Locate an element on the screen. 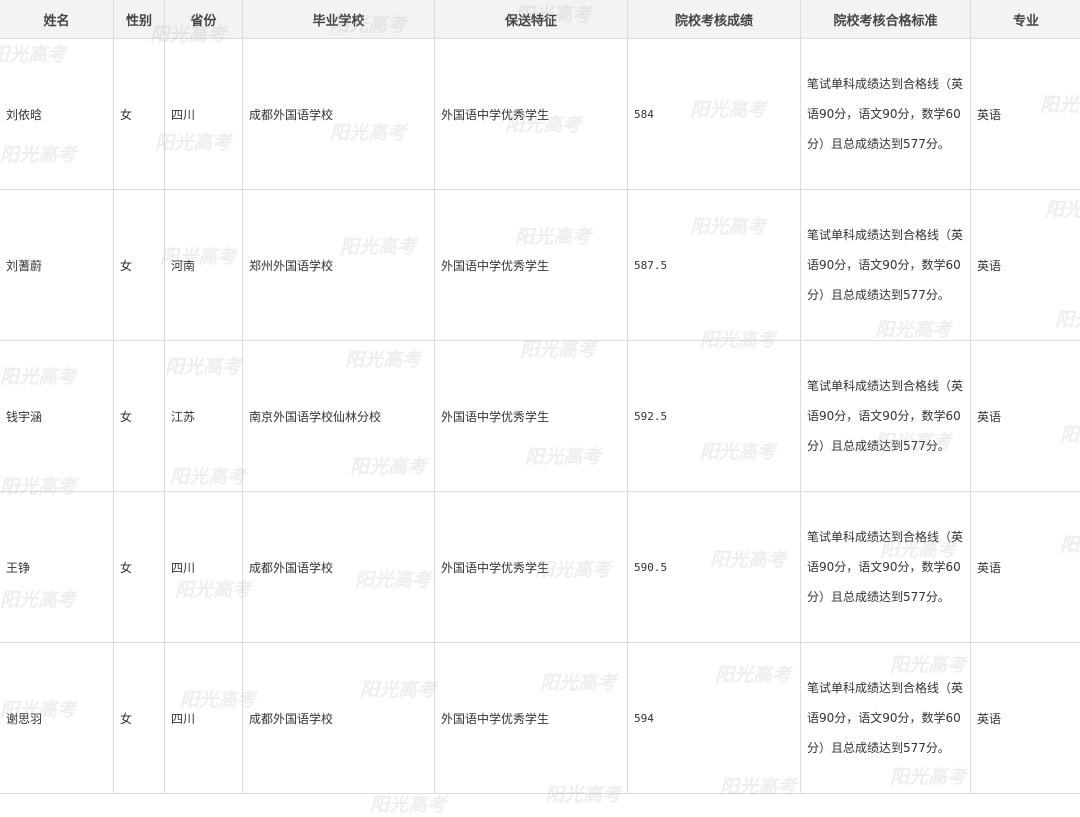 The width and height of the screenshot is (1080, 817). cell-name: 刘蓍蔚 is located at coordinates (57, 265).